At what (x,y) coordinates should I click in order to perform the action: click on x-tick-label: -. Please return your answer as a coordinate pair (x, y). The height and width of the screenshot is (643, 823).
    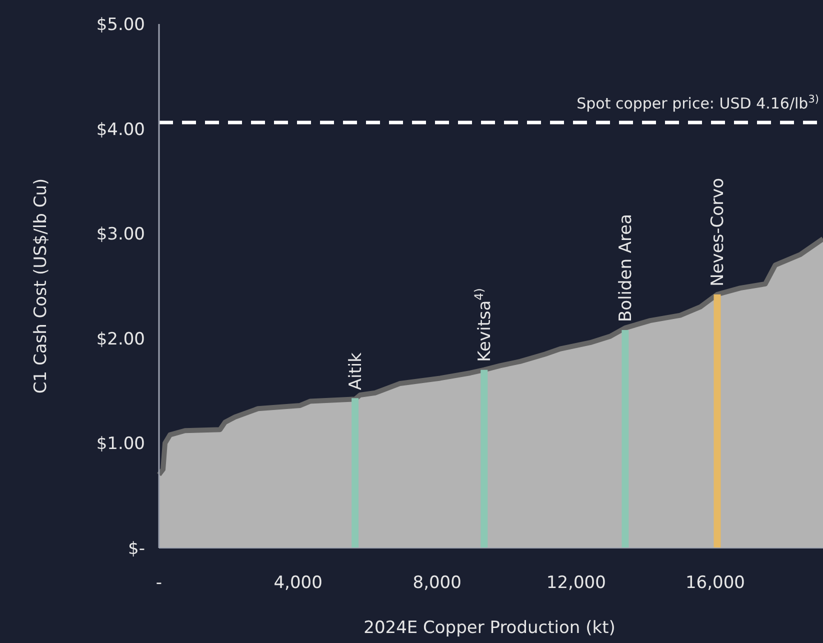
    Looking at the image, I should click on (159, 583).